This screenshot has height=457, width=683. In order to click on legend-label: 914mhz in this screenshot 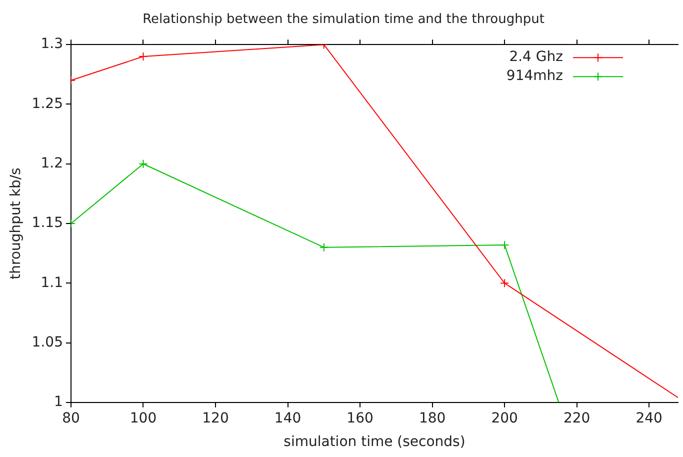, I will do `click(534, 76)`.